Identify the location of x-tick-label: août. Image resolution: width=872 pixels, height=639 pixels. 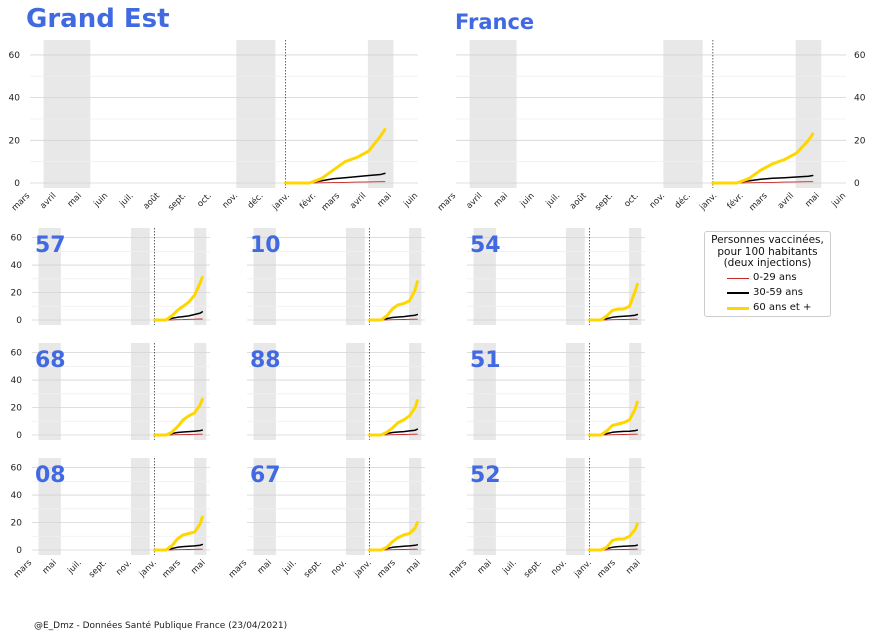
(578, 201).